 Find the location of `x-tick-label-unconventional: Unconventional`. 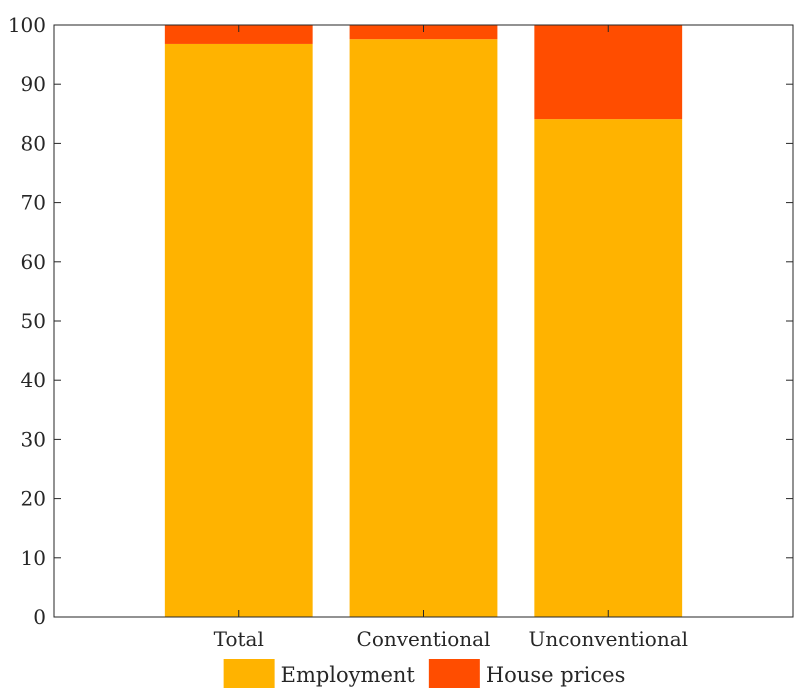

x-tick-label-unconventional: Unconventional is located at coordinates (608, 639).